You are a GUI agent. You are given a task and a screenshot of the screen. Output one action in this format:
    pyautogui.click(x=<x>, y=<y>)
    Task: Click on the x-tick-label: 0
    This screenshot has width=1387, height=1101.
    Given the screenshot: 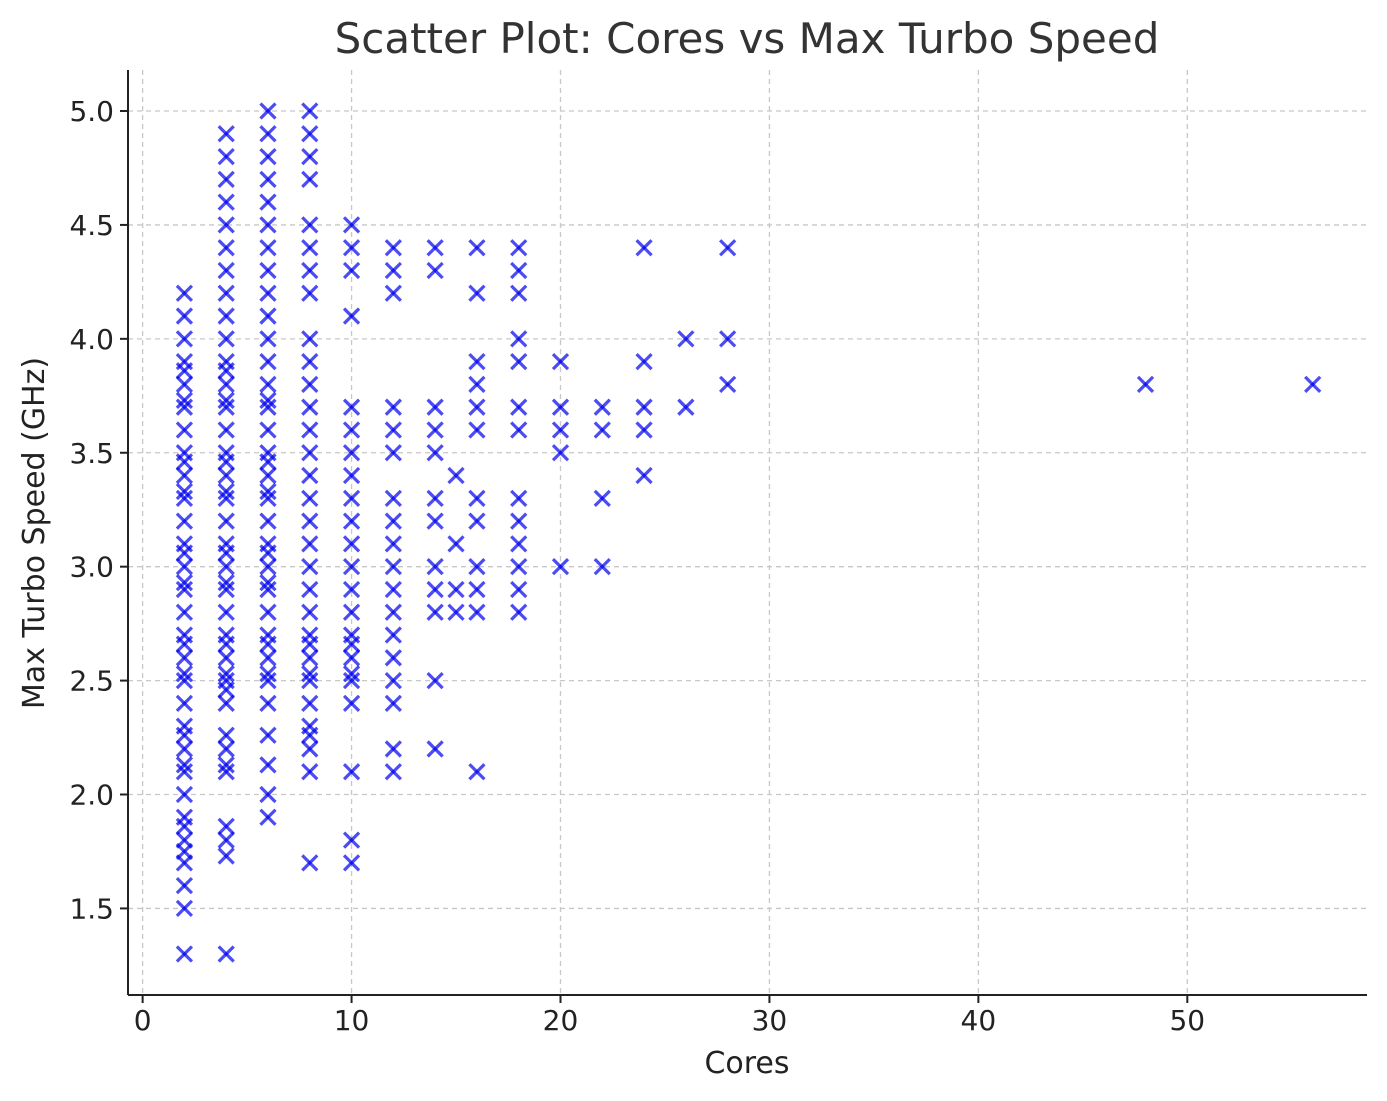 What is the action you would take?
    pyautogui.click(x=143, y=1020)
    